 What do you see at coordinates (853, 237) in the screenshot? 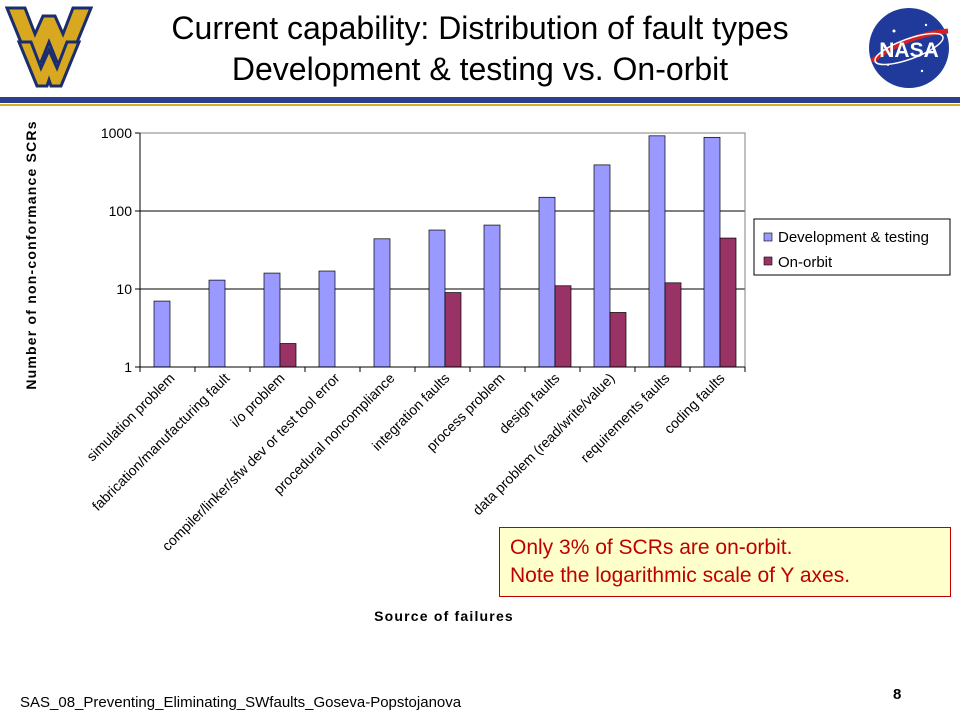
I see `legend-label-dev: Development & testing` at bounding box center [853, 237].